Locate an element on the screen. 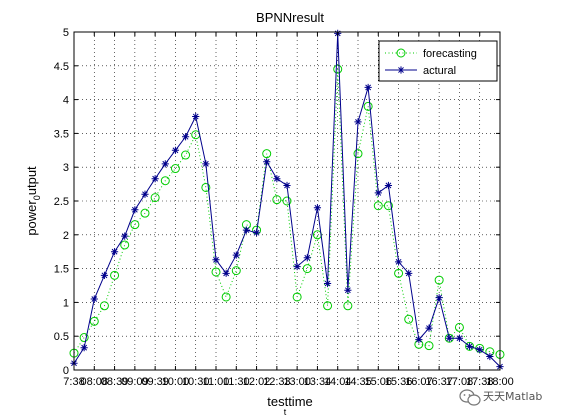 The image size is (561, 420). x-tick-label: 12:33 is located at coordinates (277, 382).